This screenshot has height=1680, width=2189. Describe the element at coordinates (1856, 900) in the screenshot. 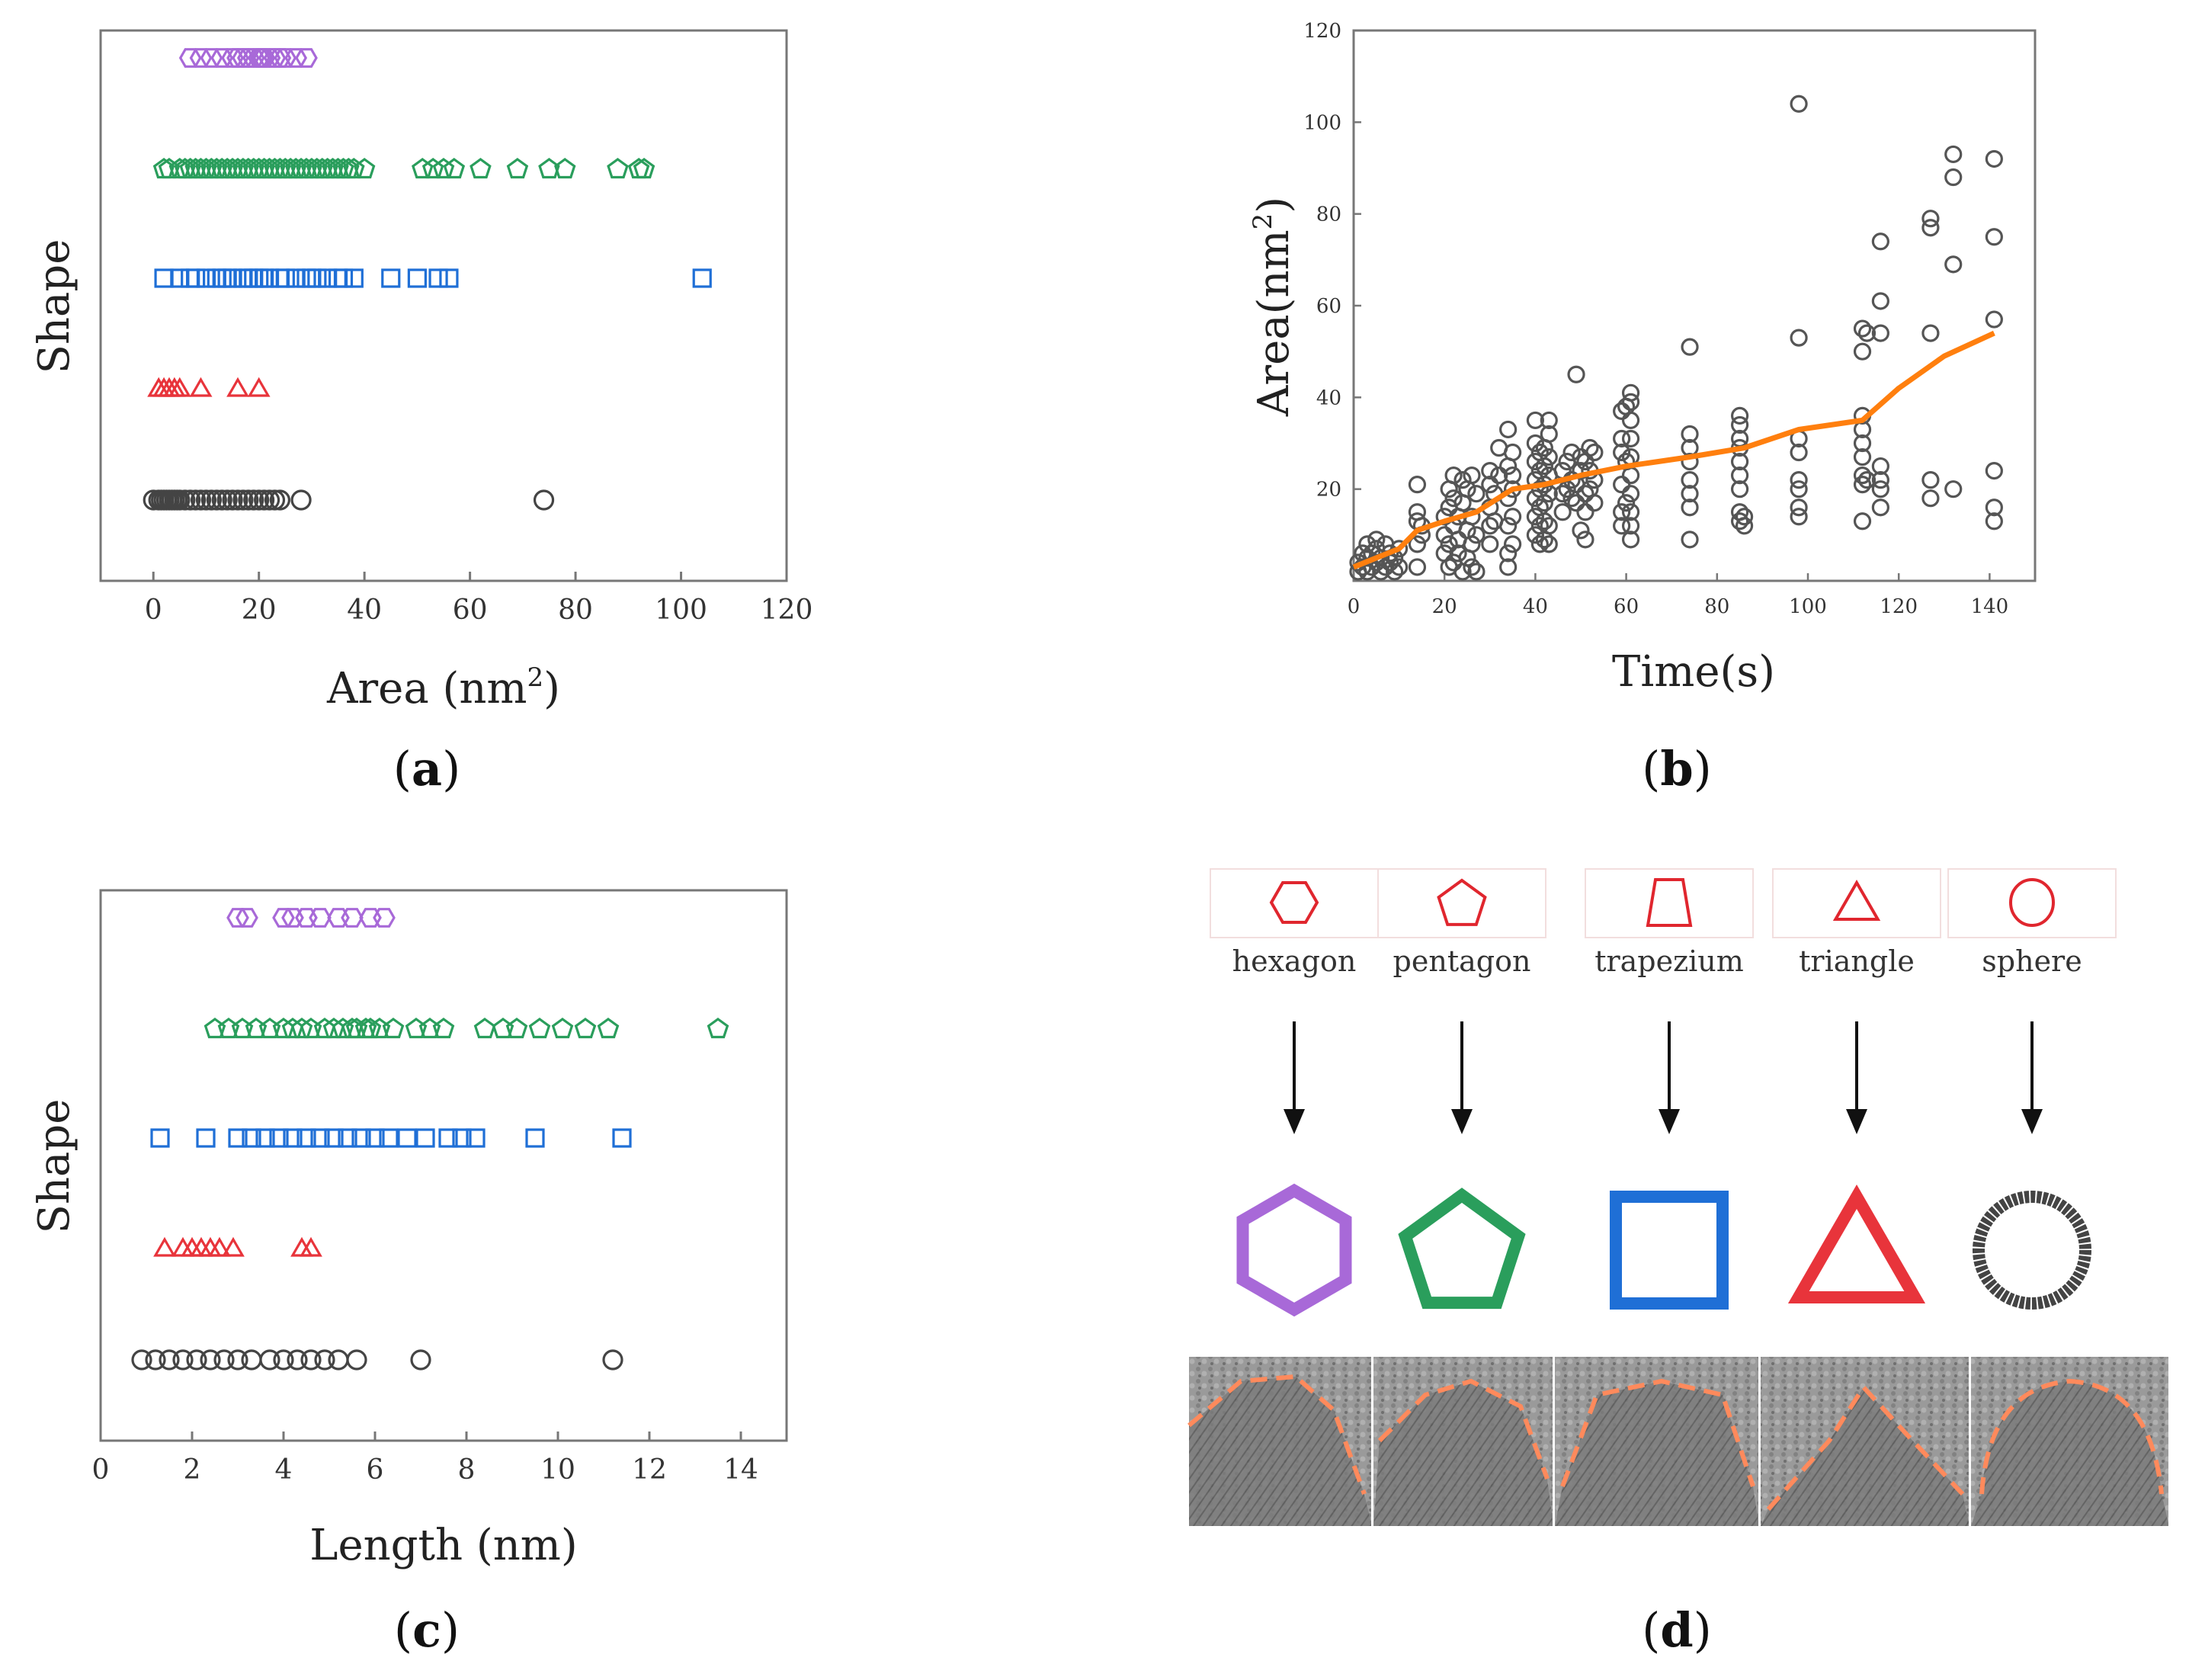

I see `diagram-triangle-outline-icon` at that location.